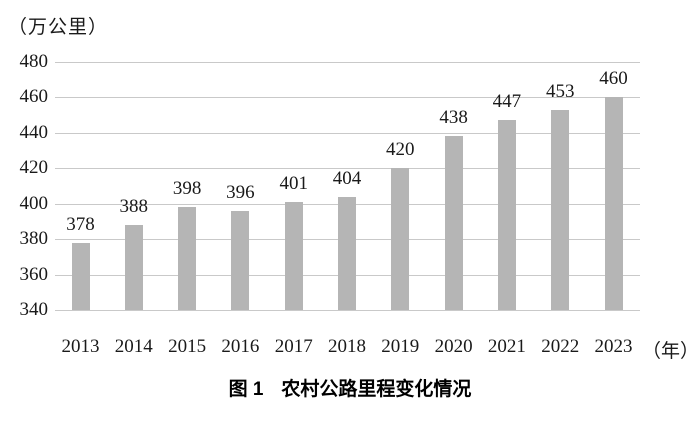 This screenshot has height=431, width=700. Describe the element at coordinates (34, 274) in the screenshot. I see `y-axis-tick-label: 360` at that location.